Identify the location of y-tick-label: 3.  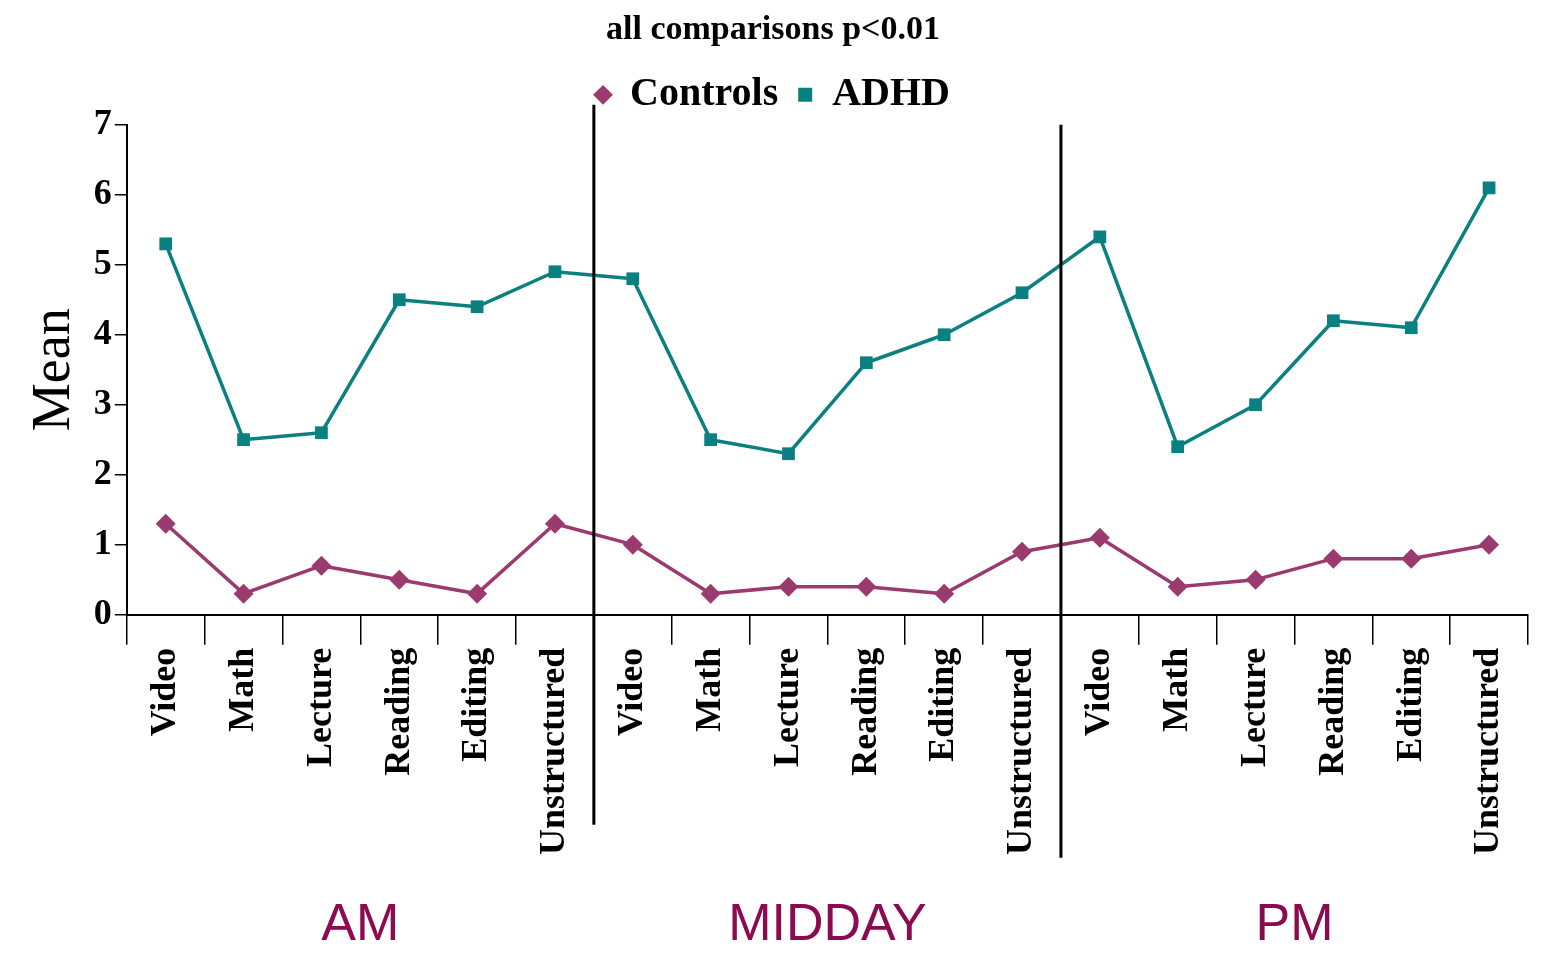
(102, 402).